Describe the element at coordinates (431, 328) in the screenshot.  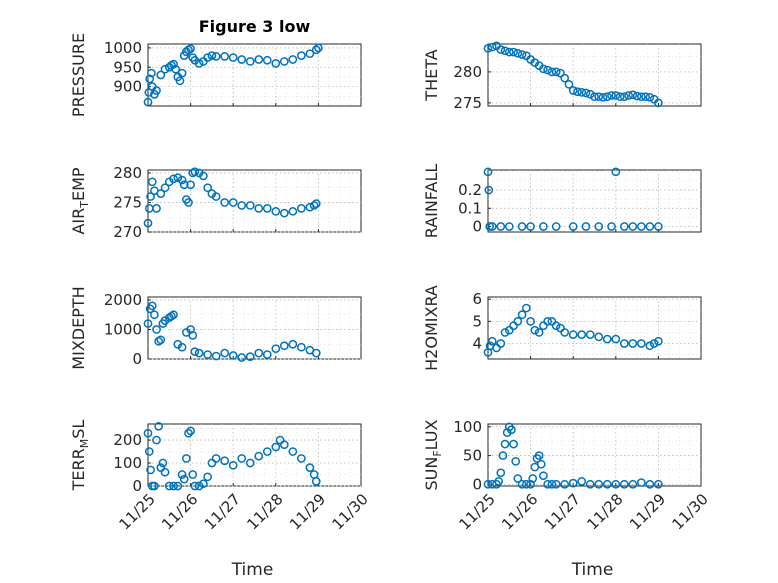
I see `y-axis-label: H2OMIXRA` at that location.